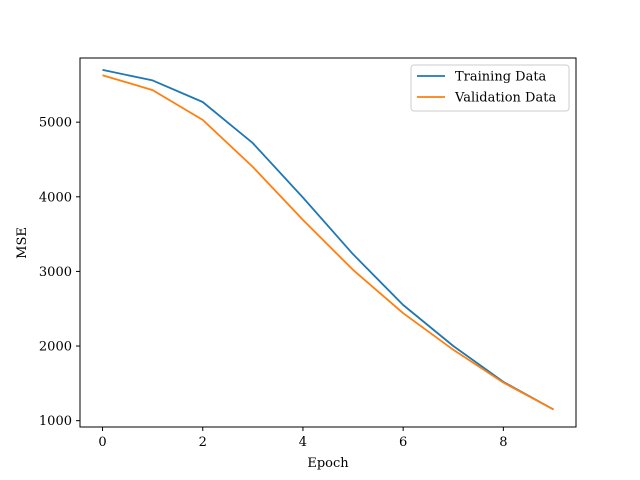 This screenshot has height=480, width=640. Describe the element at coordinates (55, 421) in the screenshot. I see `y-tick-label: 1000` at that location.